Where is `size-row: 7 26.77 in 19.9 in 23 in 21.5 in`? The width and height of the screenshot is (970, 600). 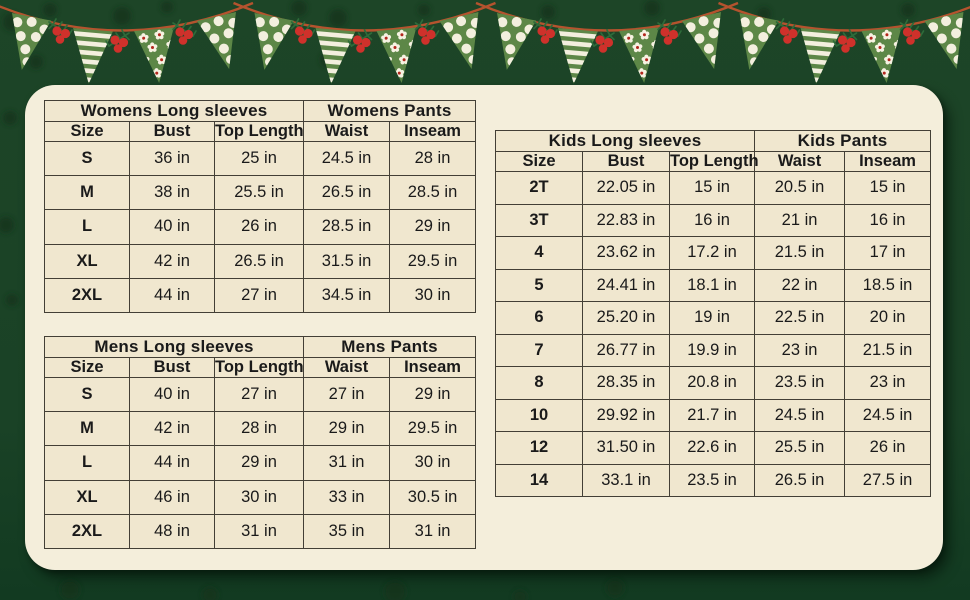 size-row: 7 26.77 in 19.9 in 23 in 21.5 in is located at coordinates (713, 350).